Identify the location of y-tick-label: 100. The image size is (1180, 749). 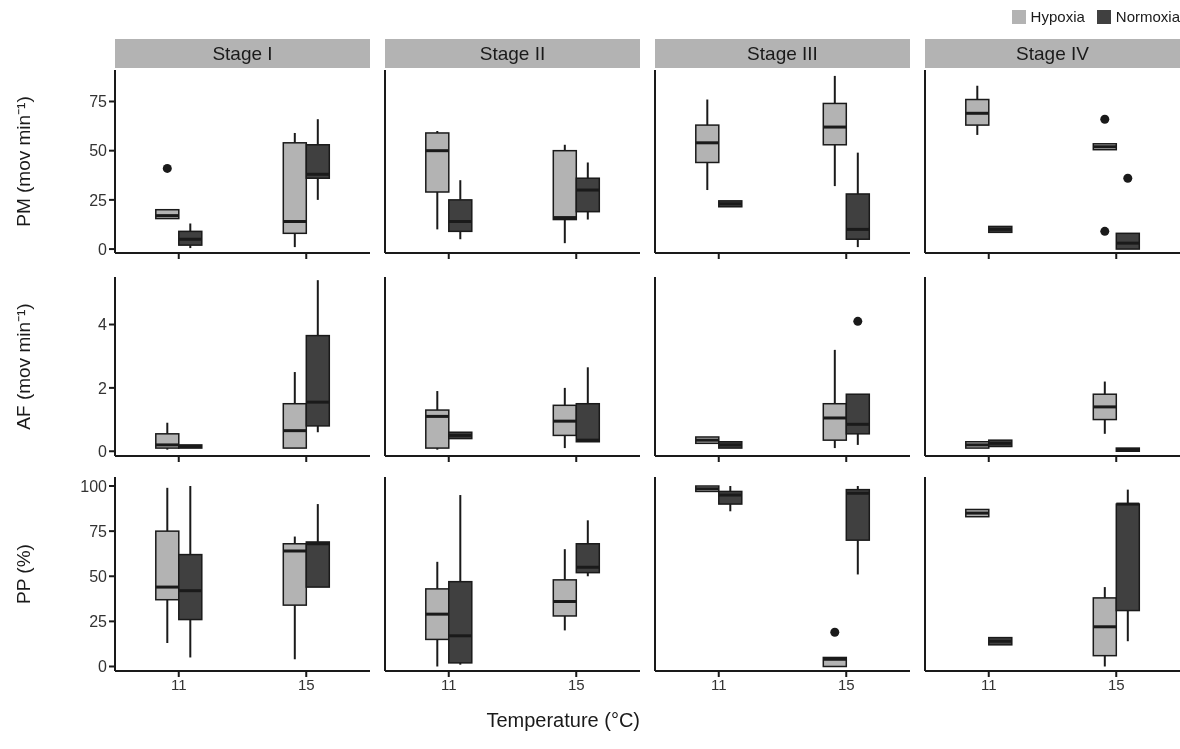
(94, 486).